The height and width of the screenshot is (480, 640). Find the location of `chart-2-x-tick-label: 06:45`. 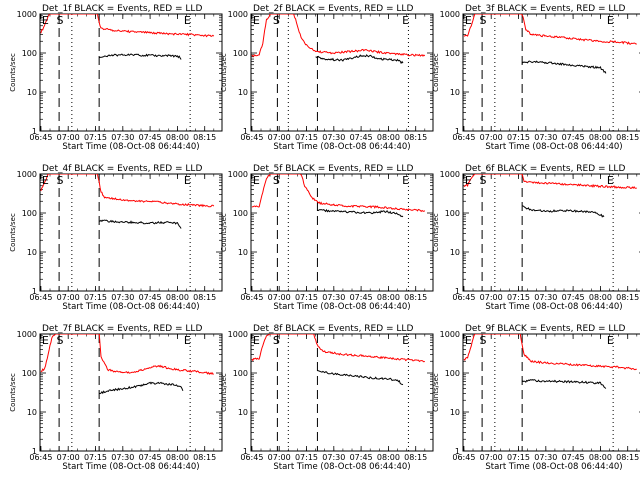

chart-2-x-tick-label: 06:45 is located at coordinates (251, 137).